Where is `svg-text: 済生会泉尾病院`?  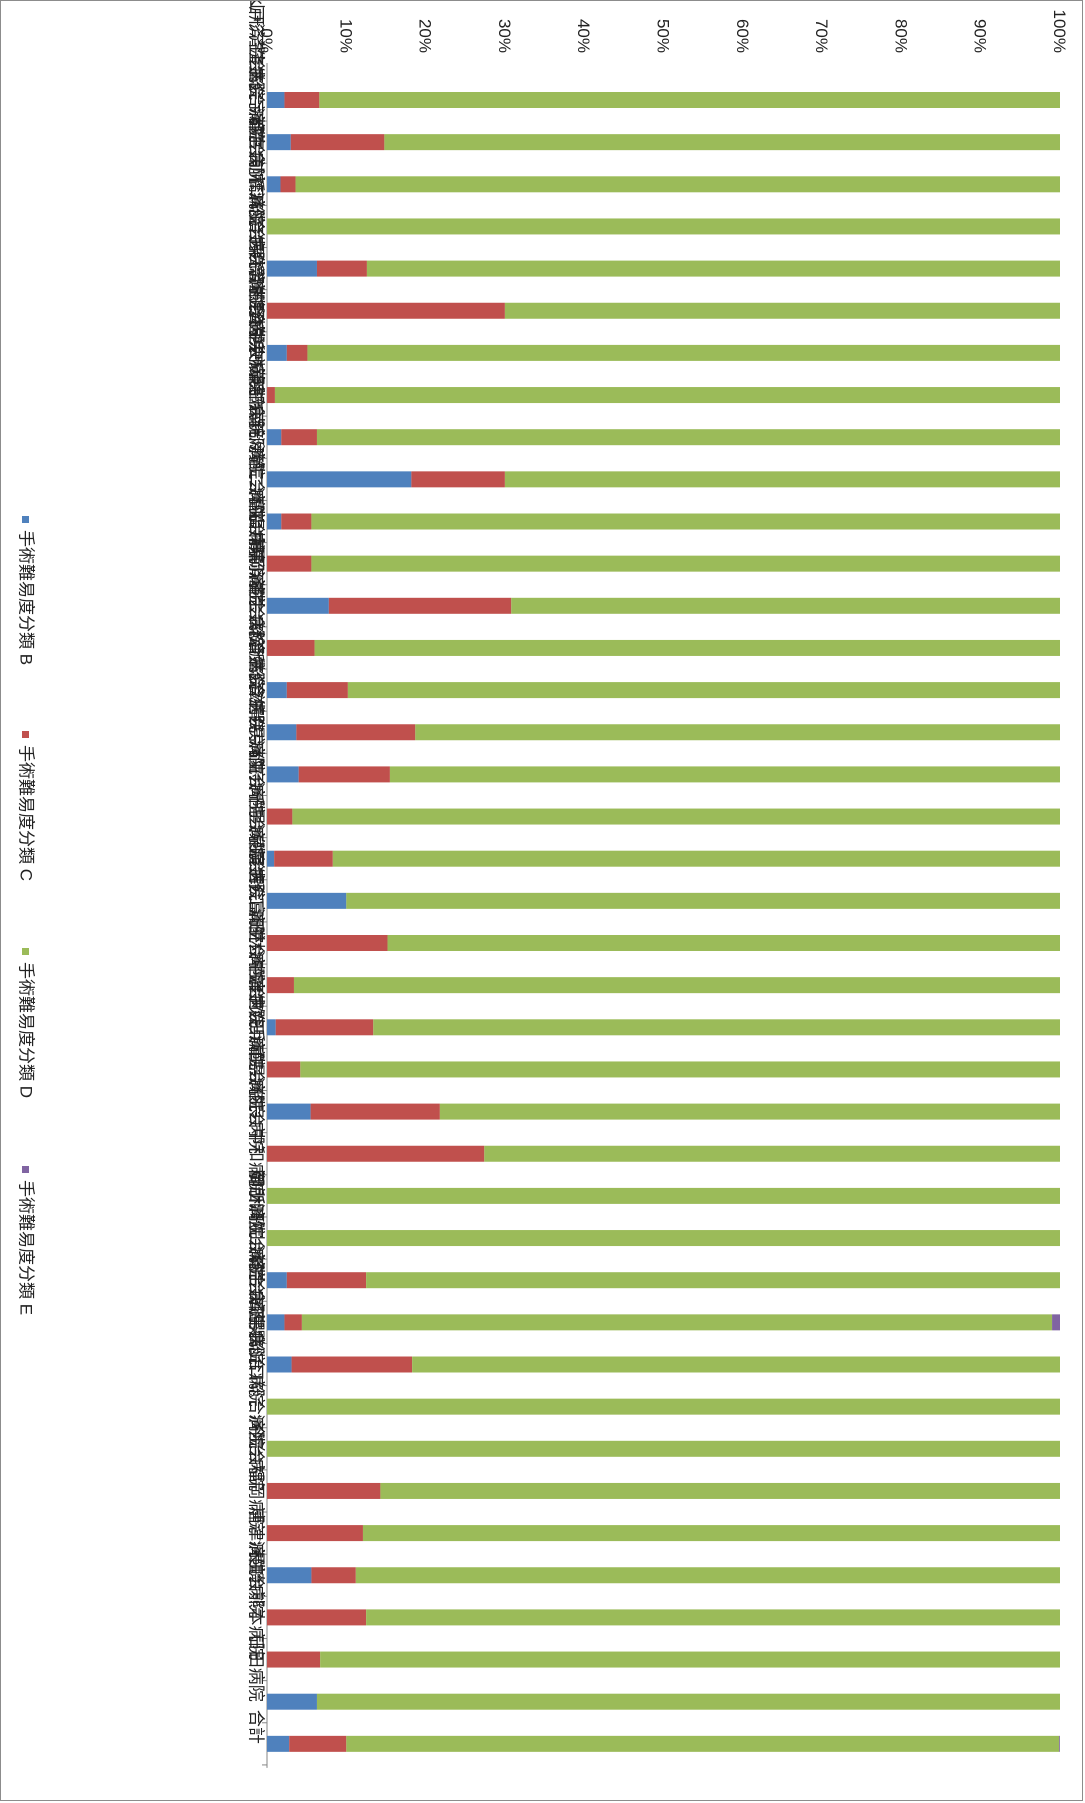
svg-text: 済生会泉尾病院 is located at coordinates (256, 841).